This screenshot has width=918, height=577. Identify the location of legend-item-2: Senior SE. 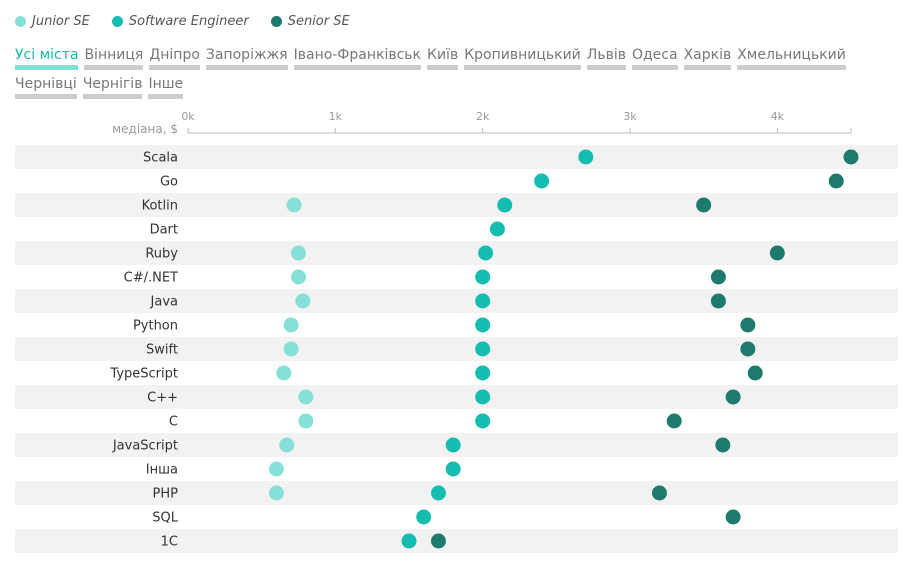
(310, 21).